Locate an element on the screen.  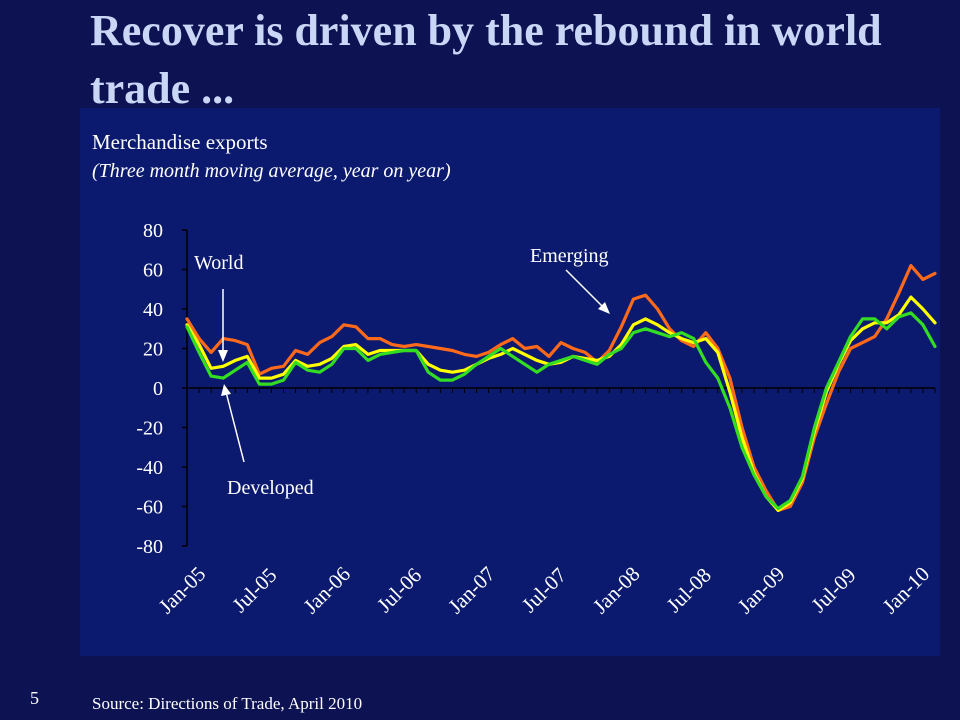
x-tick-label: Jul-07 is located at coordinates (544, 590).